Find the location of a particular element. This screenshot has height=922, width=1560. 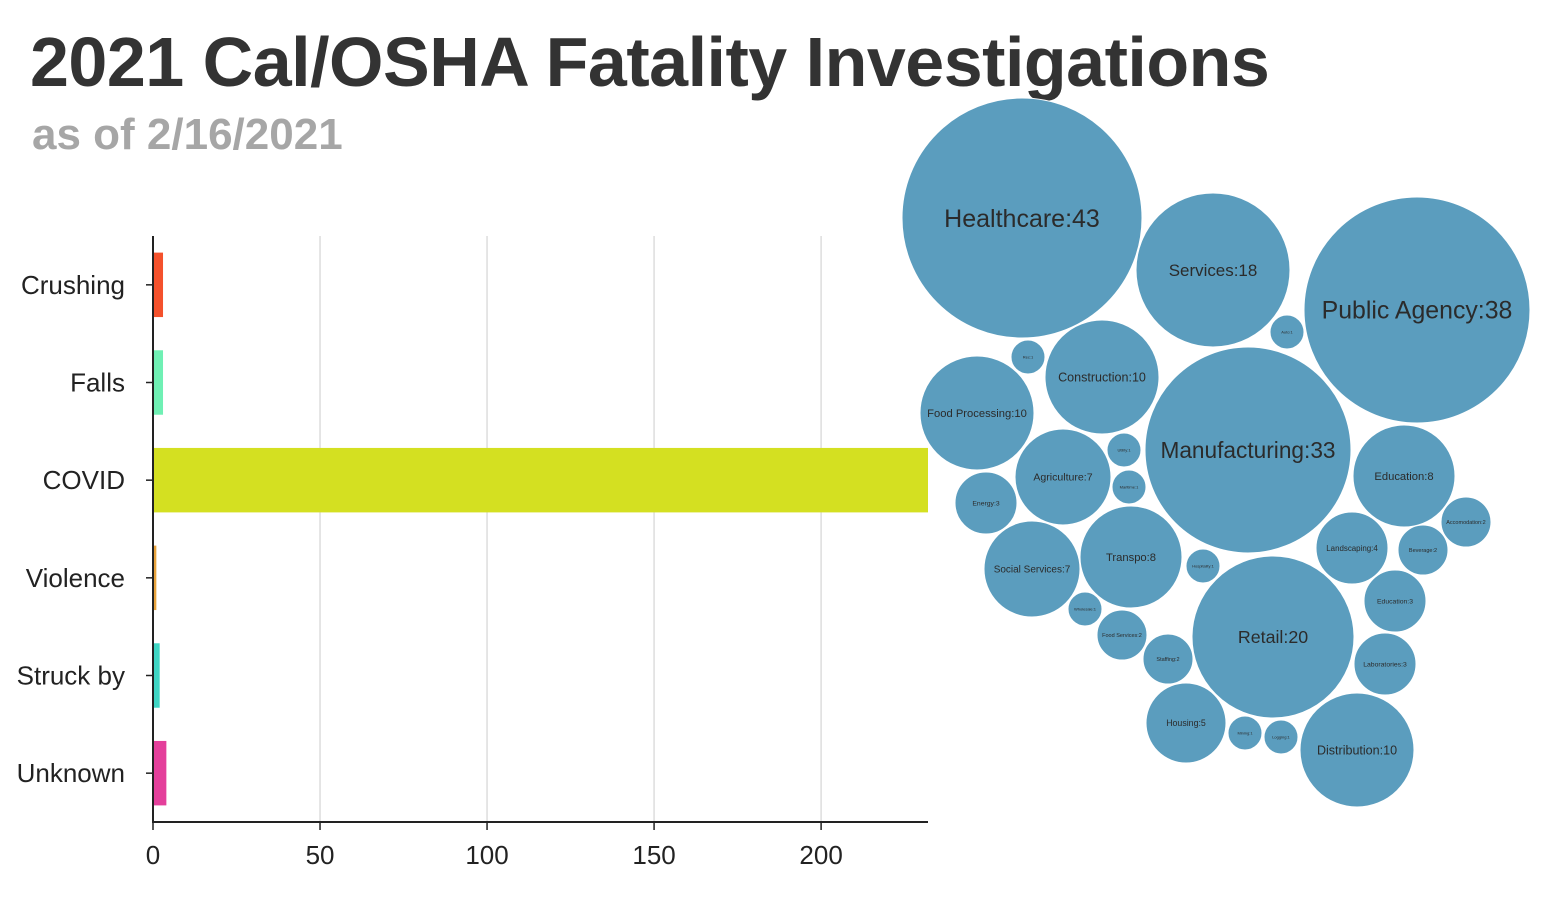

bubble-housing is located at coordinates (1186, 723).